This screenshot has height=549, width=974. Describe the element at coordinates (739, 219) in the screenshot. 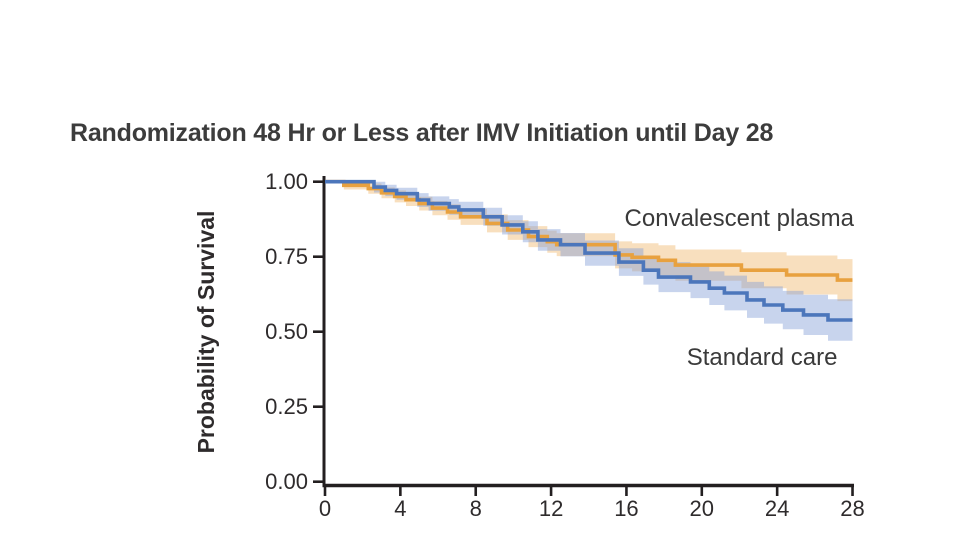

I see `curve-label-convalescent-plasma: Convalescent plasma` at that location.